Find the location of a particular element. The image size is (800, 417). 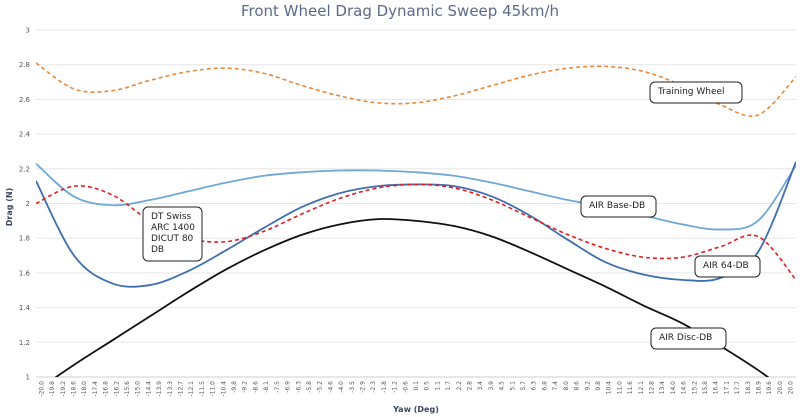

y-axis-ticks: 1 1.2 1.4 1.6 1.8 2 2.2 2.4 2.6 2.8 3 is located at coordinates (25, 204).